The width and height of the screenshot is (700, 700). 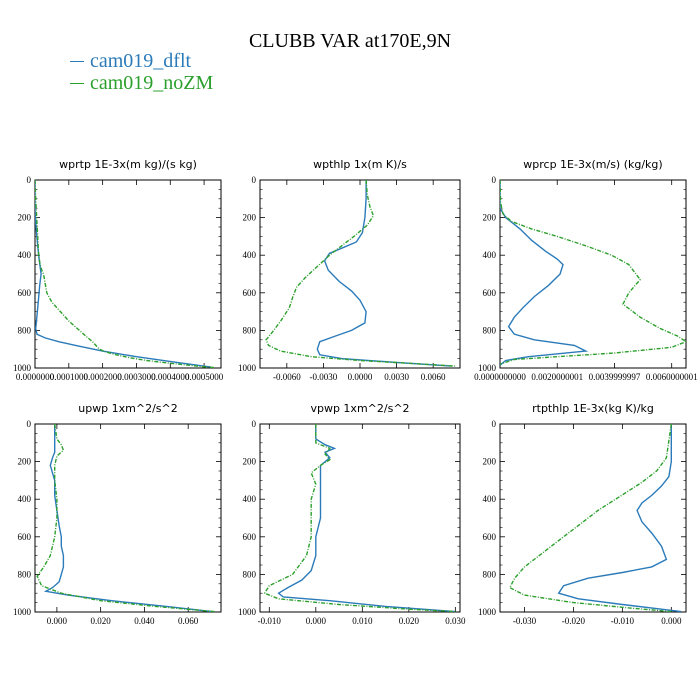 I want to click on x-tick-label: 0.060, so click(x=188, y=621).